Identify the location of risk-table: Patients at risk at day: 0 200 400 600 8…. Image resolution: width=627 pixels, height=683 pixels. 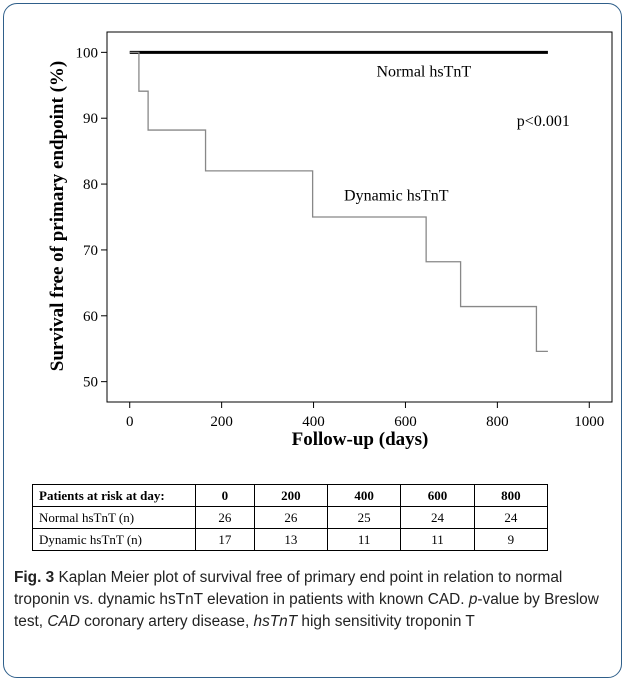
(290, 517).